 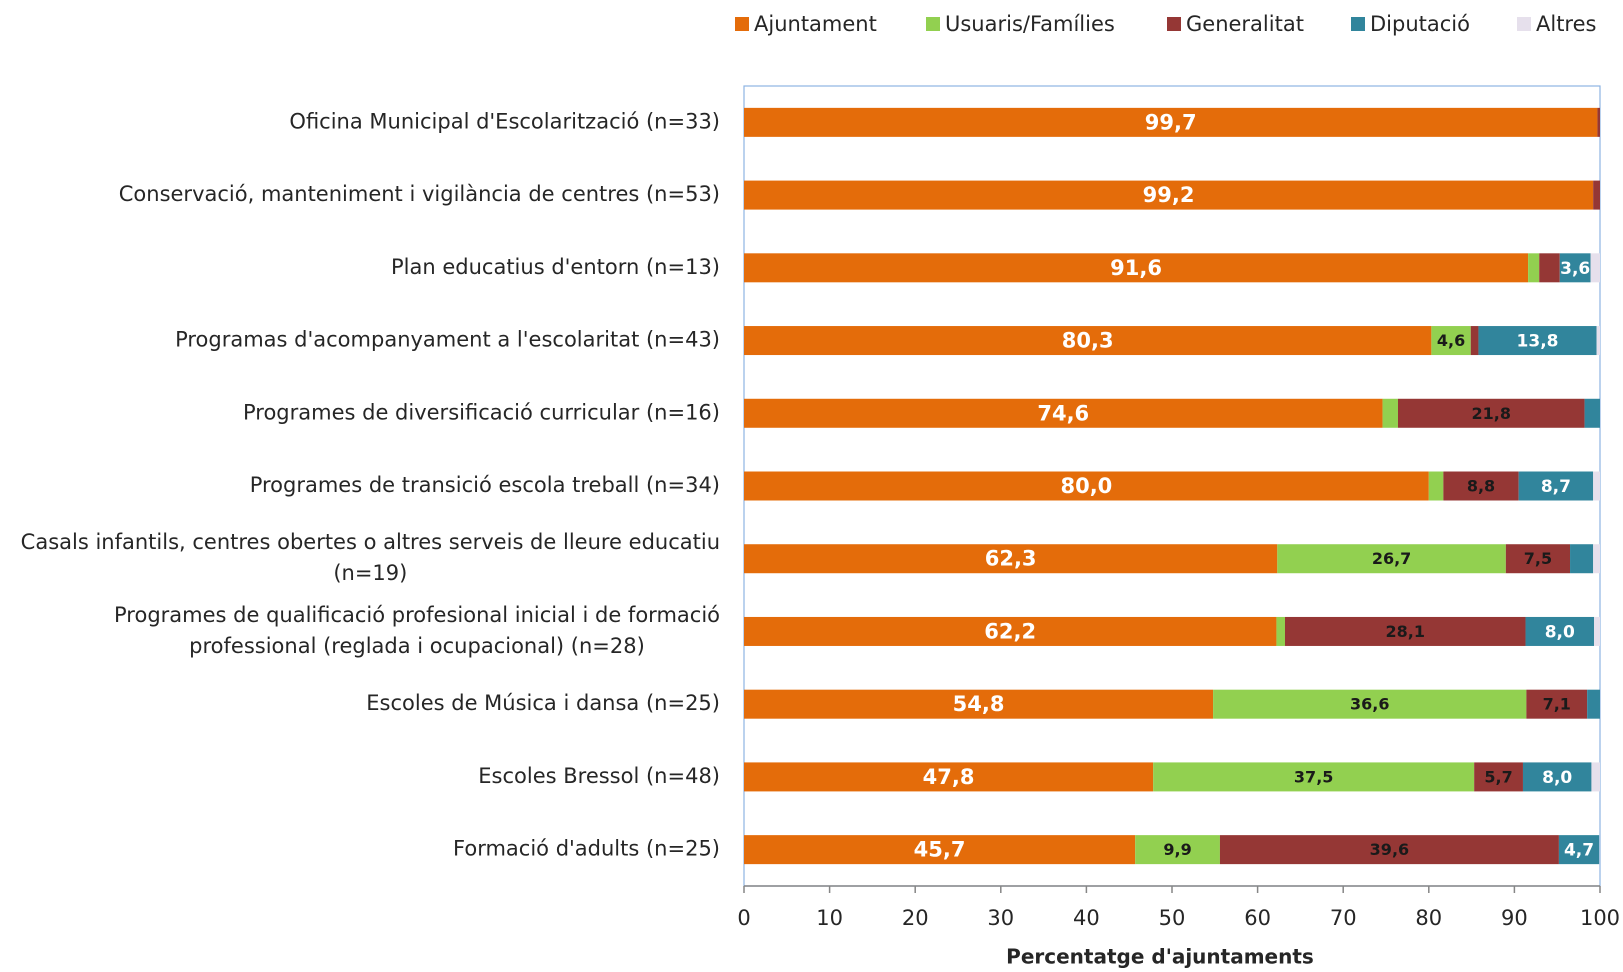 What do you see at coordinates (1428, 918) in the screenshot?
I see `x-tick-label: 80` at bounding box center [1428, 918].